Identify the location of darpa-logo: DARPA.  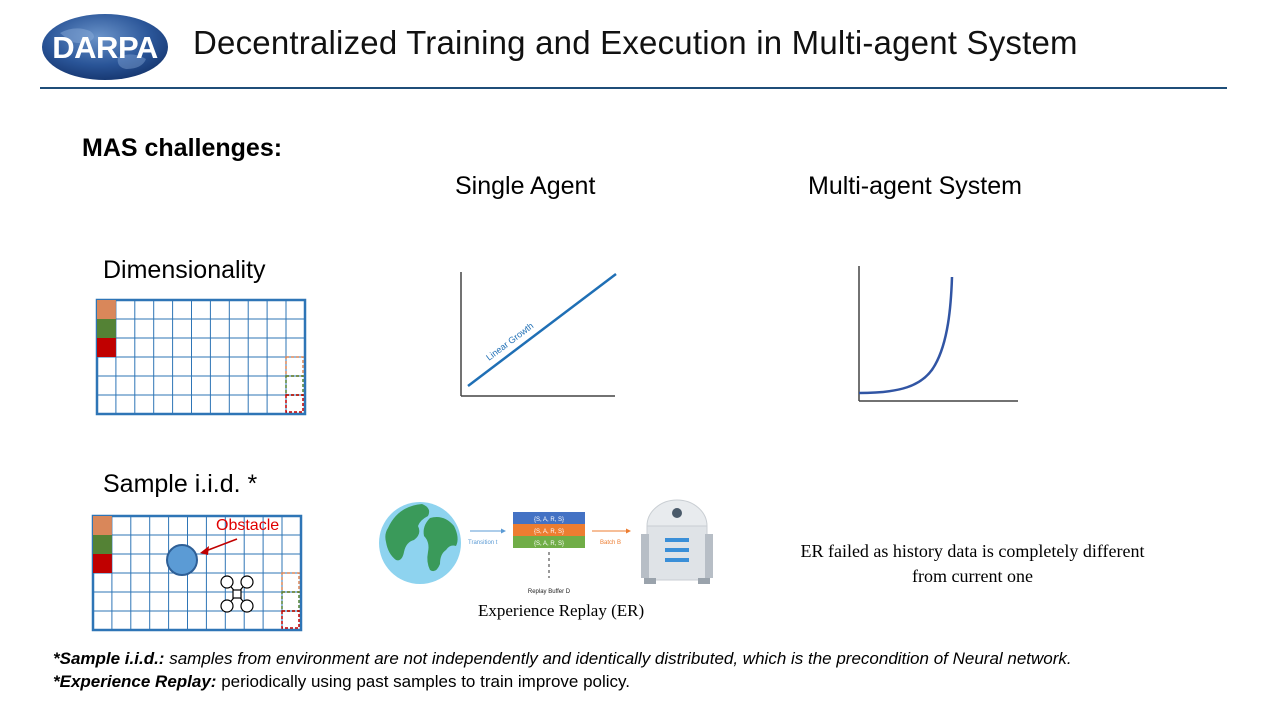
(105, 47).